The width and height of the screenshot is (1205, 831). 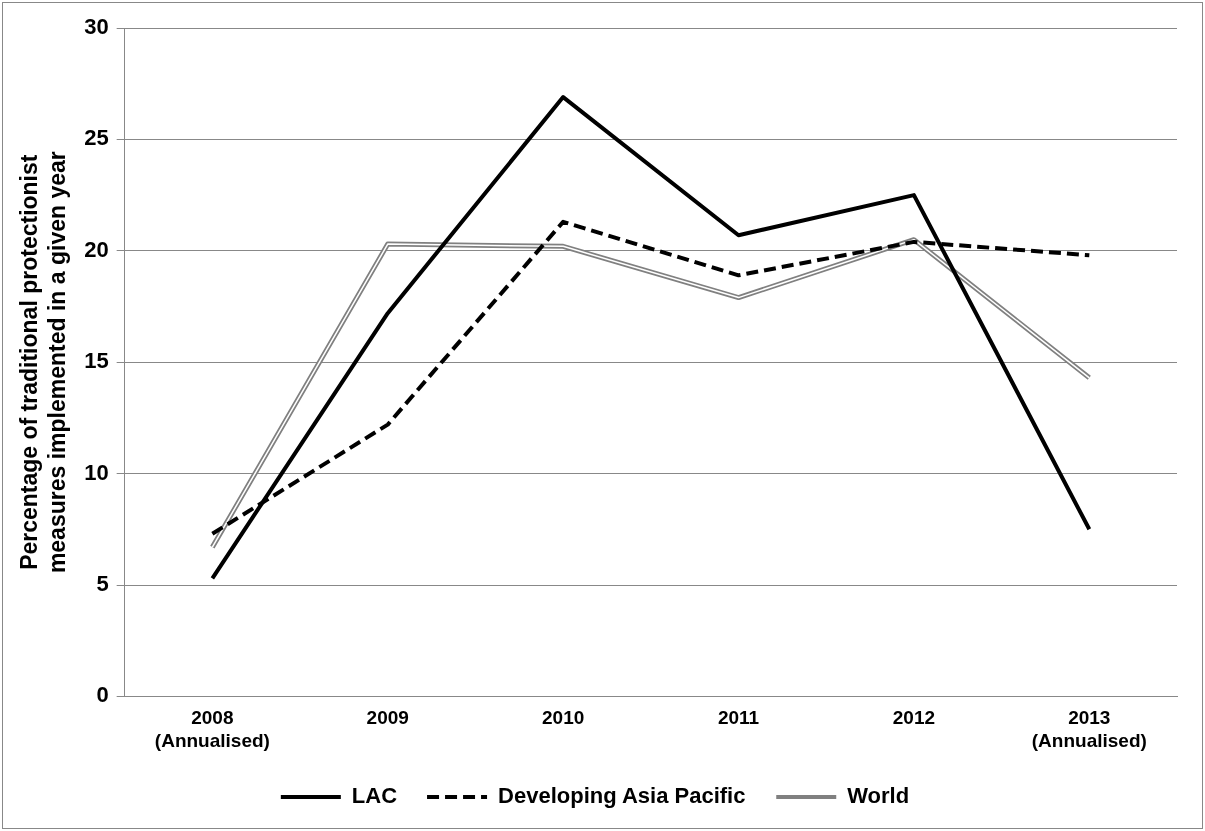 I want to click on y-tick-label: 15, so click(x=96, y=361).